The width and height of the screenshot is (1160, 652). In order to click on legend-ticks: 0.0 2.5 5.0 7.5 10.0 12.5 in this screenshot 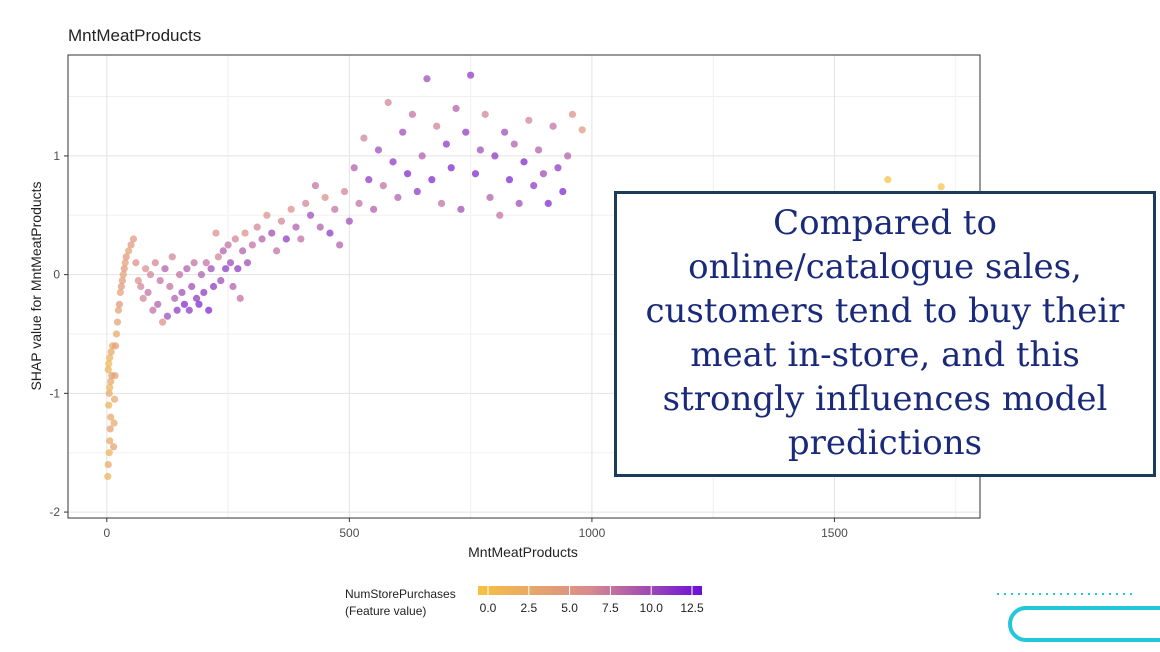, I will do `click(592, 600)`.